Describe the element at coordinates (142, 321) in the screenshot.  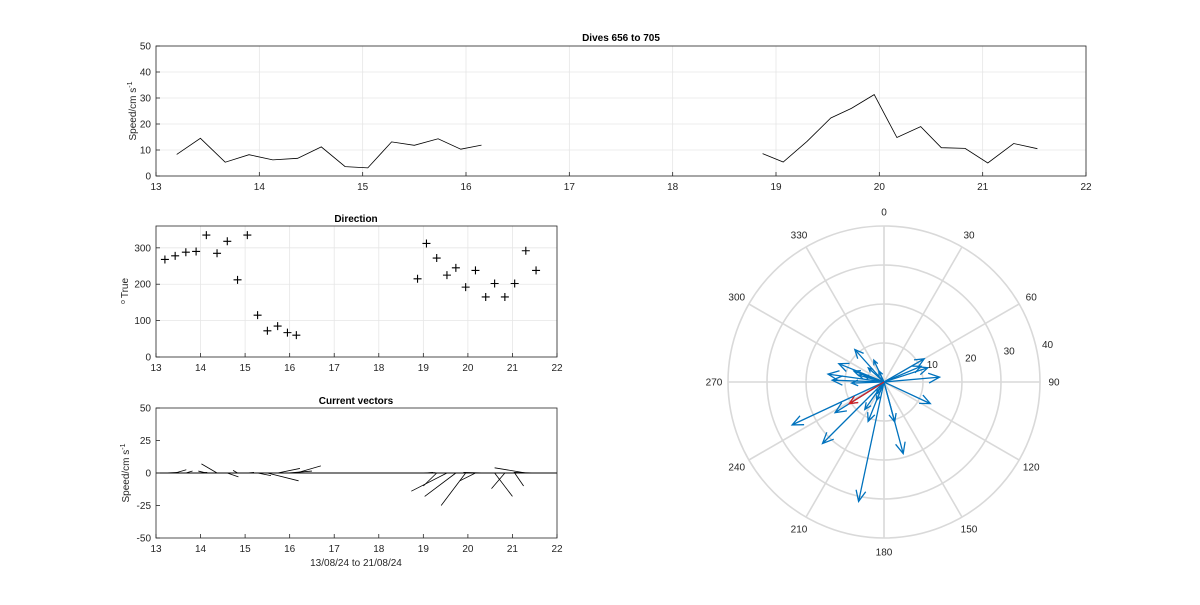
I see `y-tick-label: 100` at that location.